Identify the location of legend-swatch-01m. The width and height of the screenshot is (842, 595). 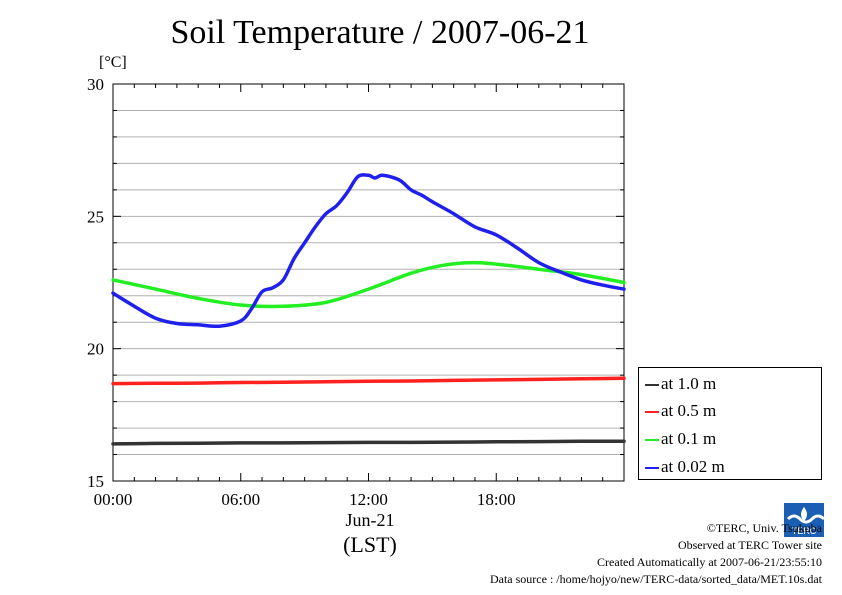
(652, 440).